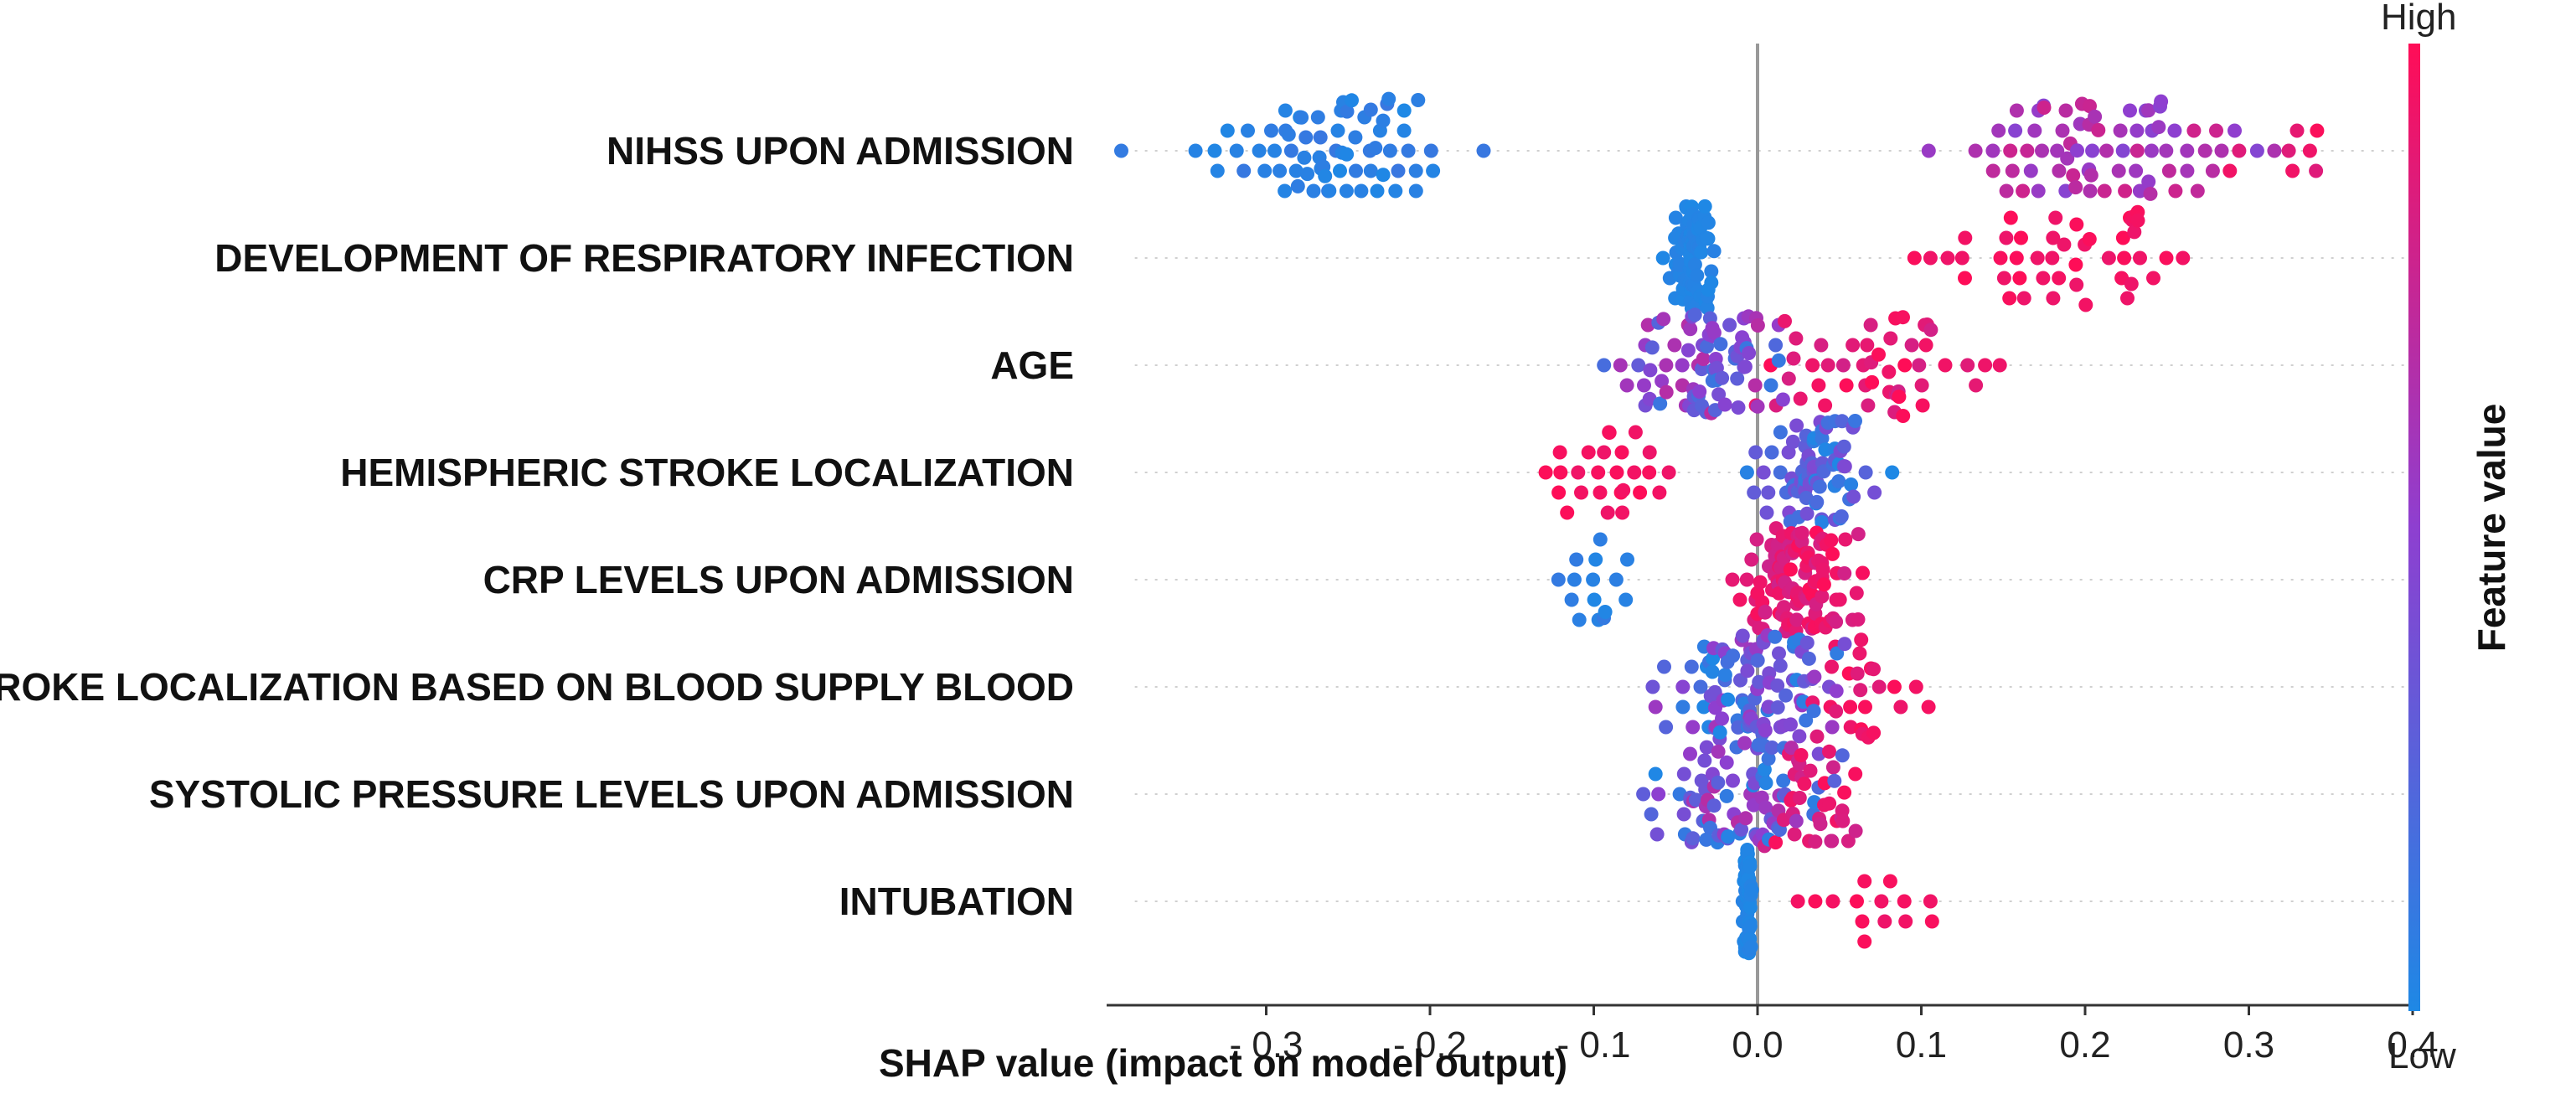  What do you see at coordinates (1757, 1045) in the screenshot?
I see `x-tick-label: 0.0` at bounding box center [1757, 1045].